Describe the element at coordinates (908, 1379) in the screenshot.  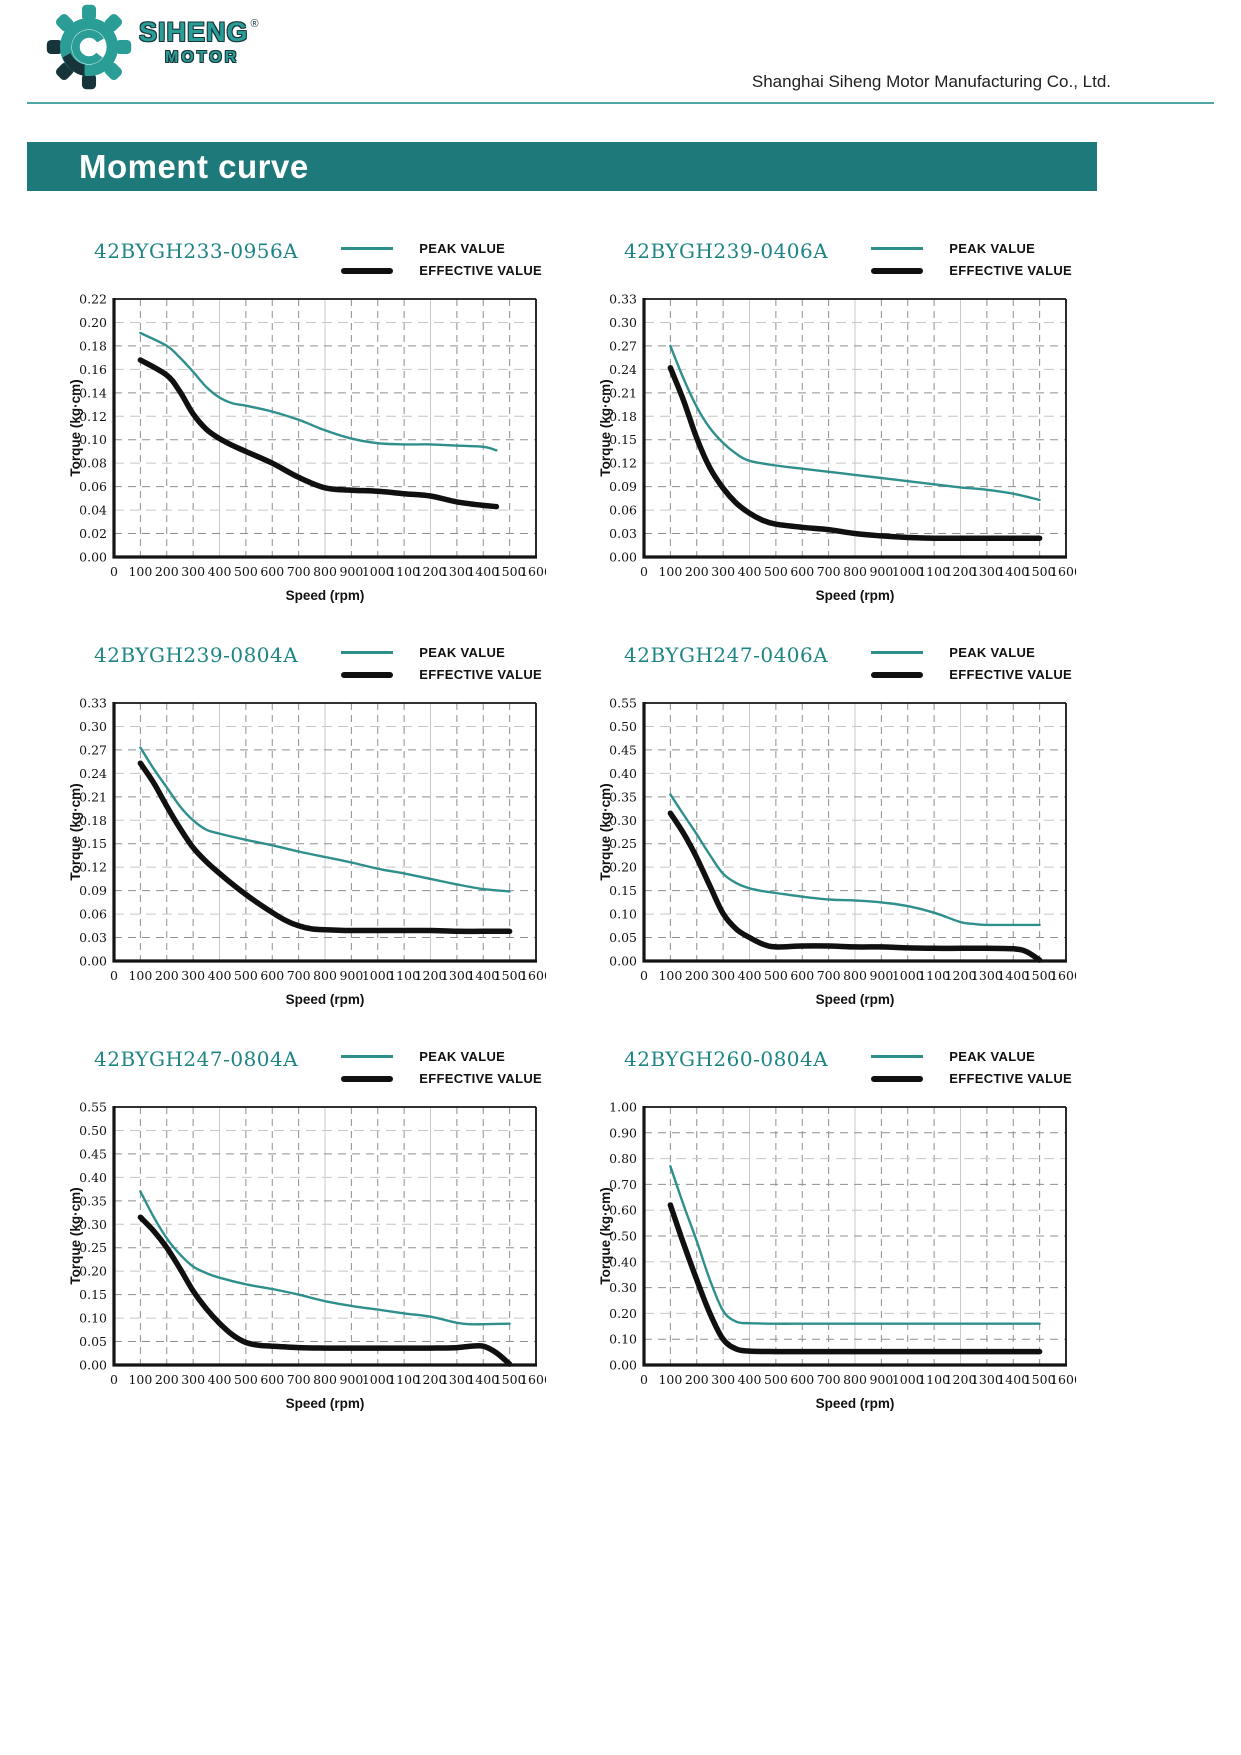
I see `svg-text: 1000` at that location.